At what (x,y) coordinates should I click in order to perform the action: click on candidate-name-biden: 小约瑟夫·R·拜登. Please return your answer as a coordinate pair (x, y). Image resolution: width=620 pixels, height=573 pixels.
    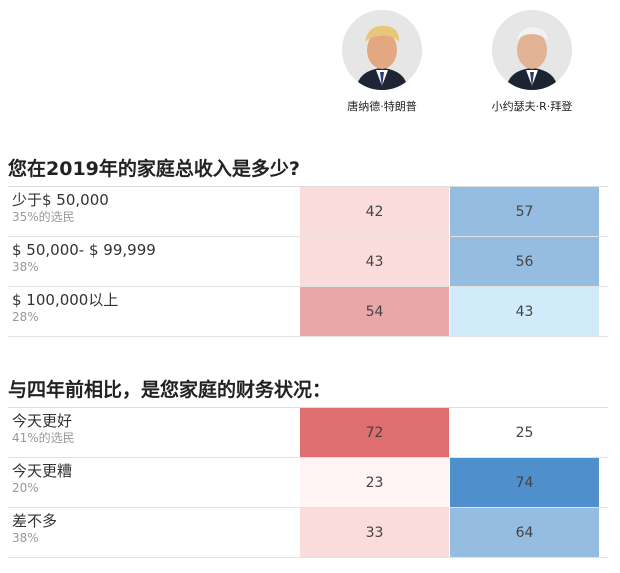
    Looking at the image, I should click on (532, 106).